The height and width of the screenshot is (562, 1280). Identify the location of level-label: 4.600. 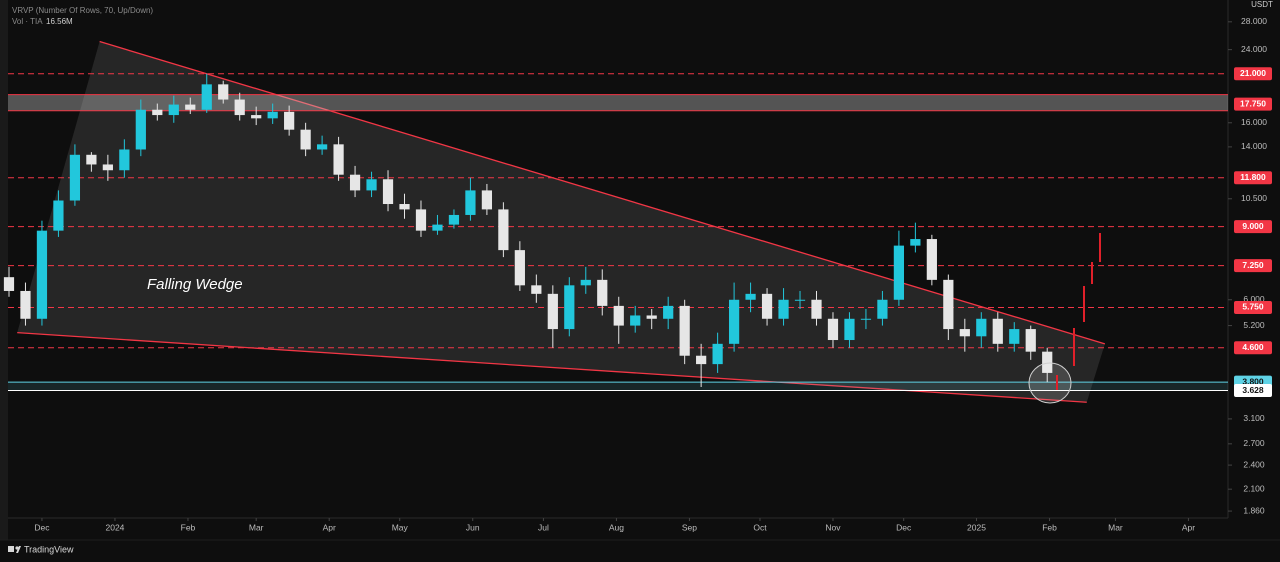
(1253, 347).